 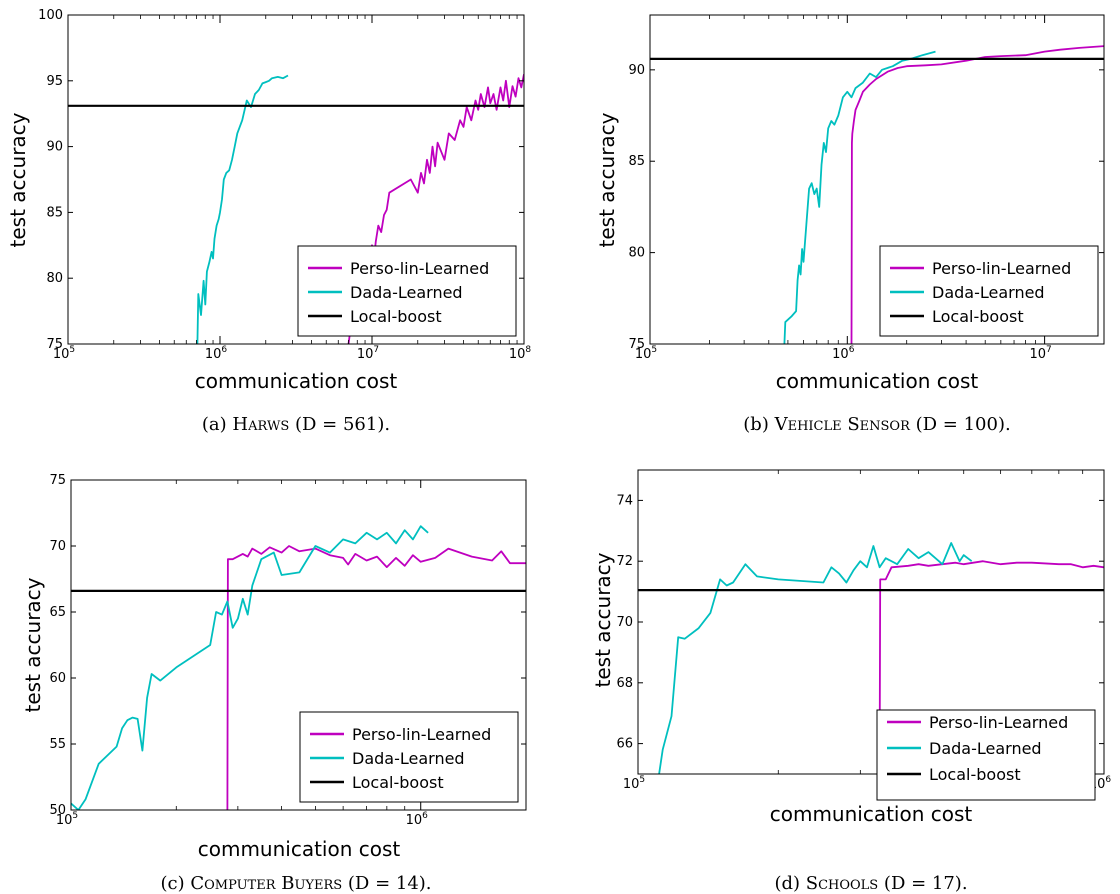 What do you see at coordinates (520, 353) in the screenshot?
I see `x-tick-label: 10⁸` at bounding box center [520, 353].